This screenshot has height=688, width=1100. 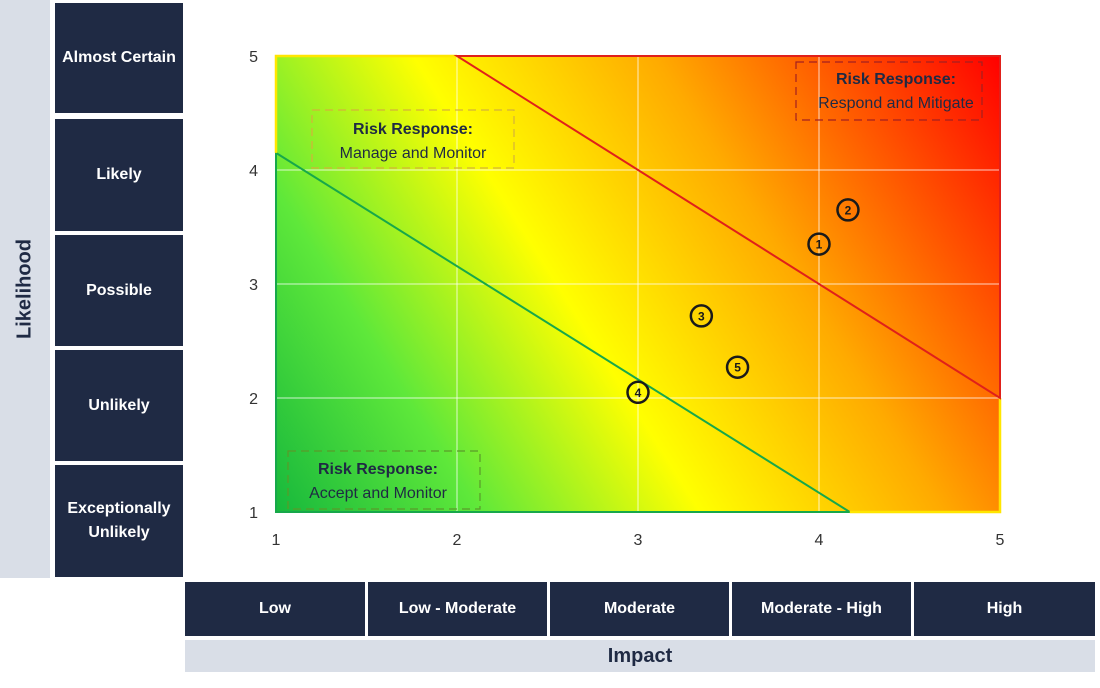 I want to click on x-tick-label: 5, so click(x=1000, y=540).